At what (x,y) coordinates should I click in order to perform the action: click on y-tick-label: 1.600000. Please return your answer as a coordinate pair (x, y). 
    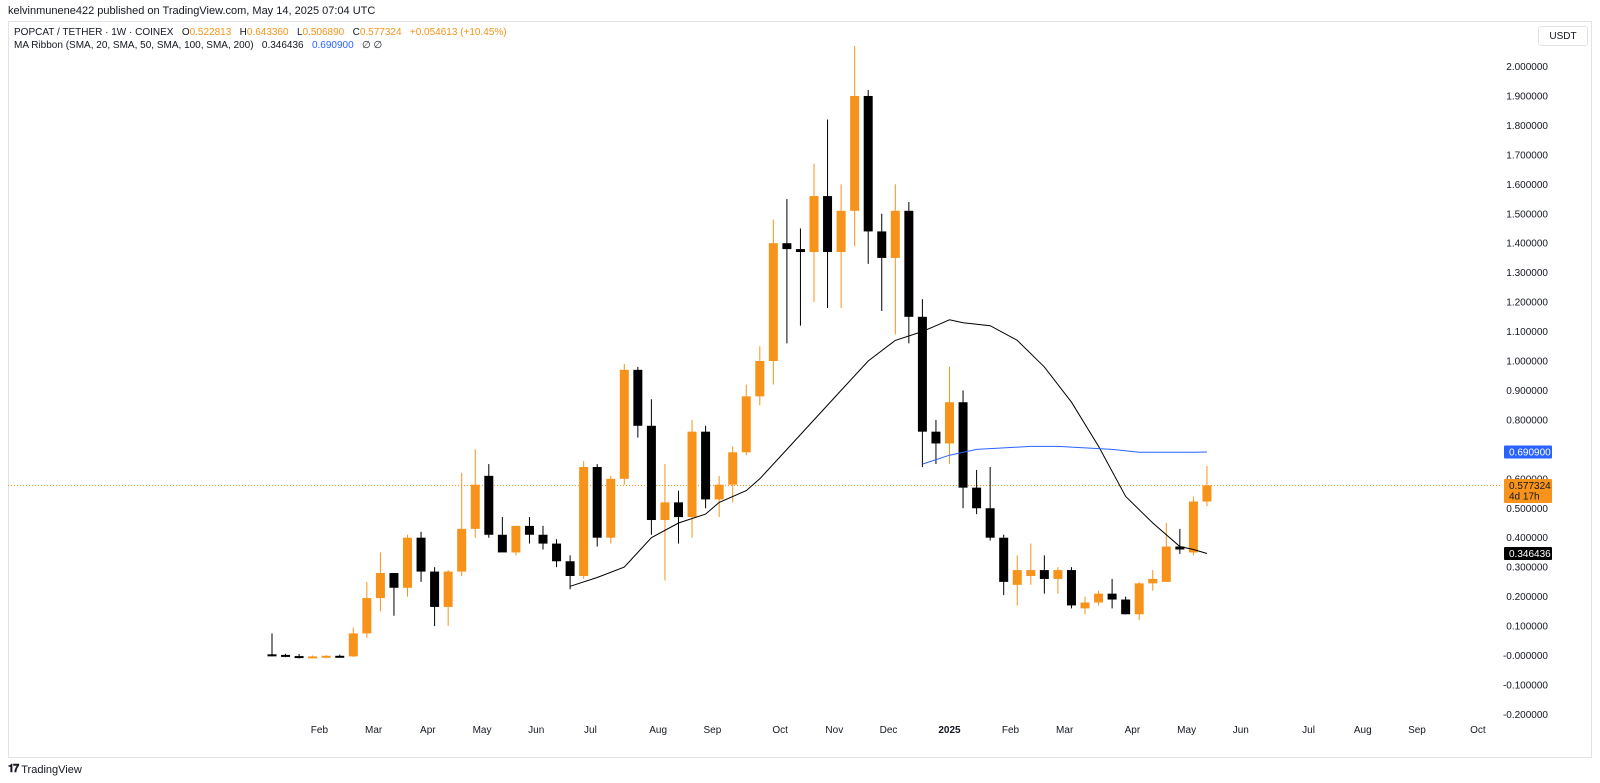
    Looking at the image, I should click on (1527, 185).